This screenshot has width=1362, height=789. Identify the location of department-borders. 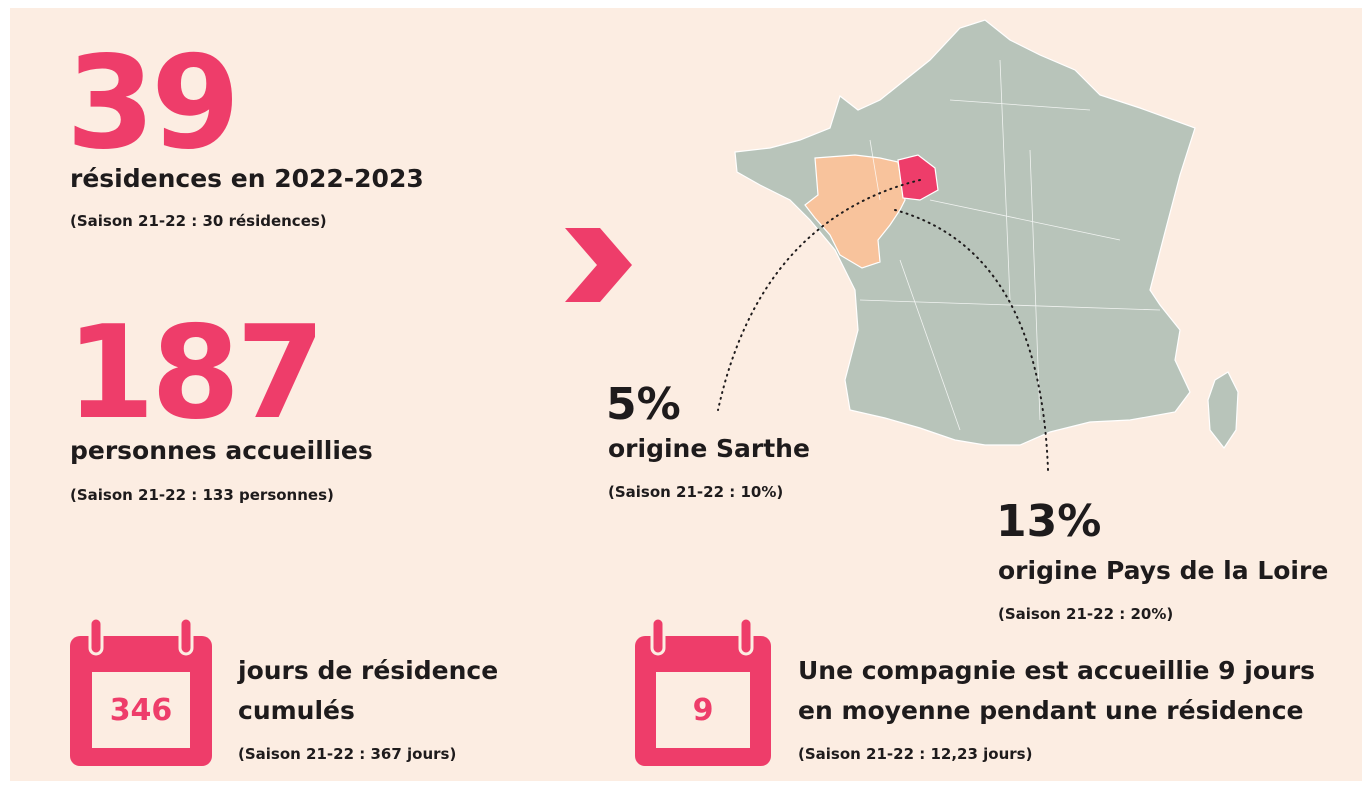
(1010, 245).